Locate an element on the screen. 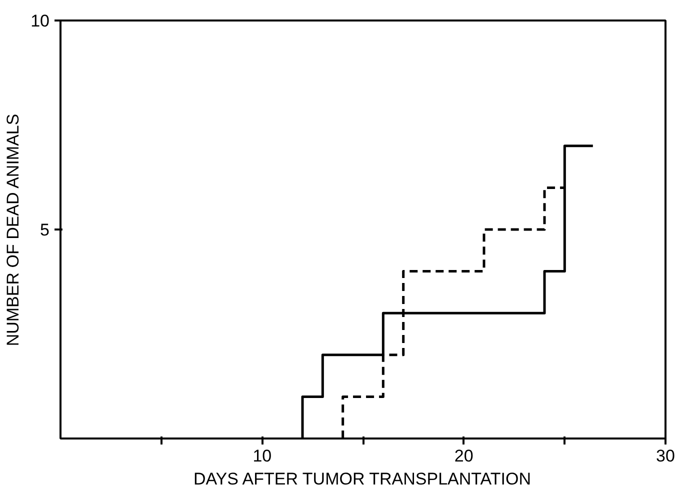 This screenshot has width=685, height=491. x-axis-title: DAYS AFTER TUMOR TRANSPLANTATION is located at coordinates (362, 479).